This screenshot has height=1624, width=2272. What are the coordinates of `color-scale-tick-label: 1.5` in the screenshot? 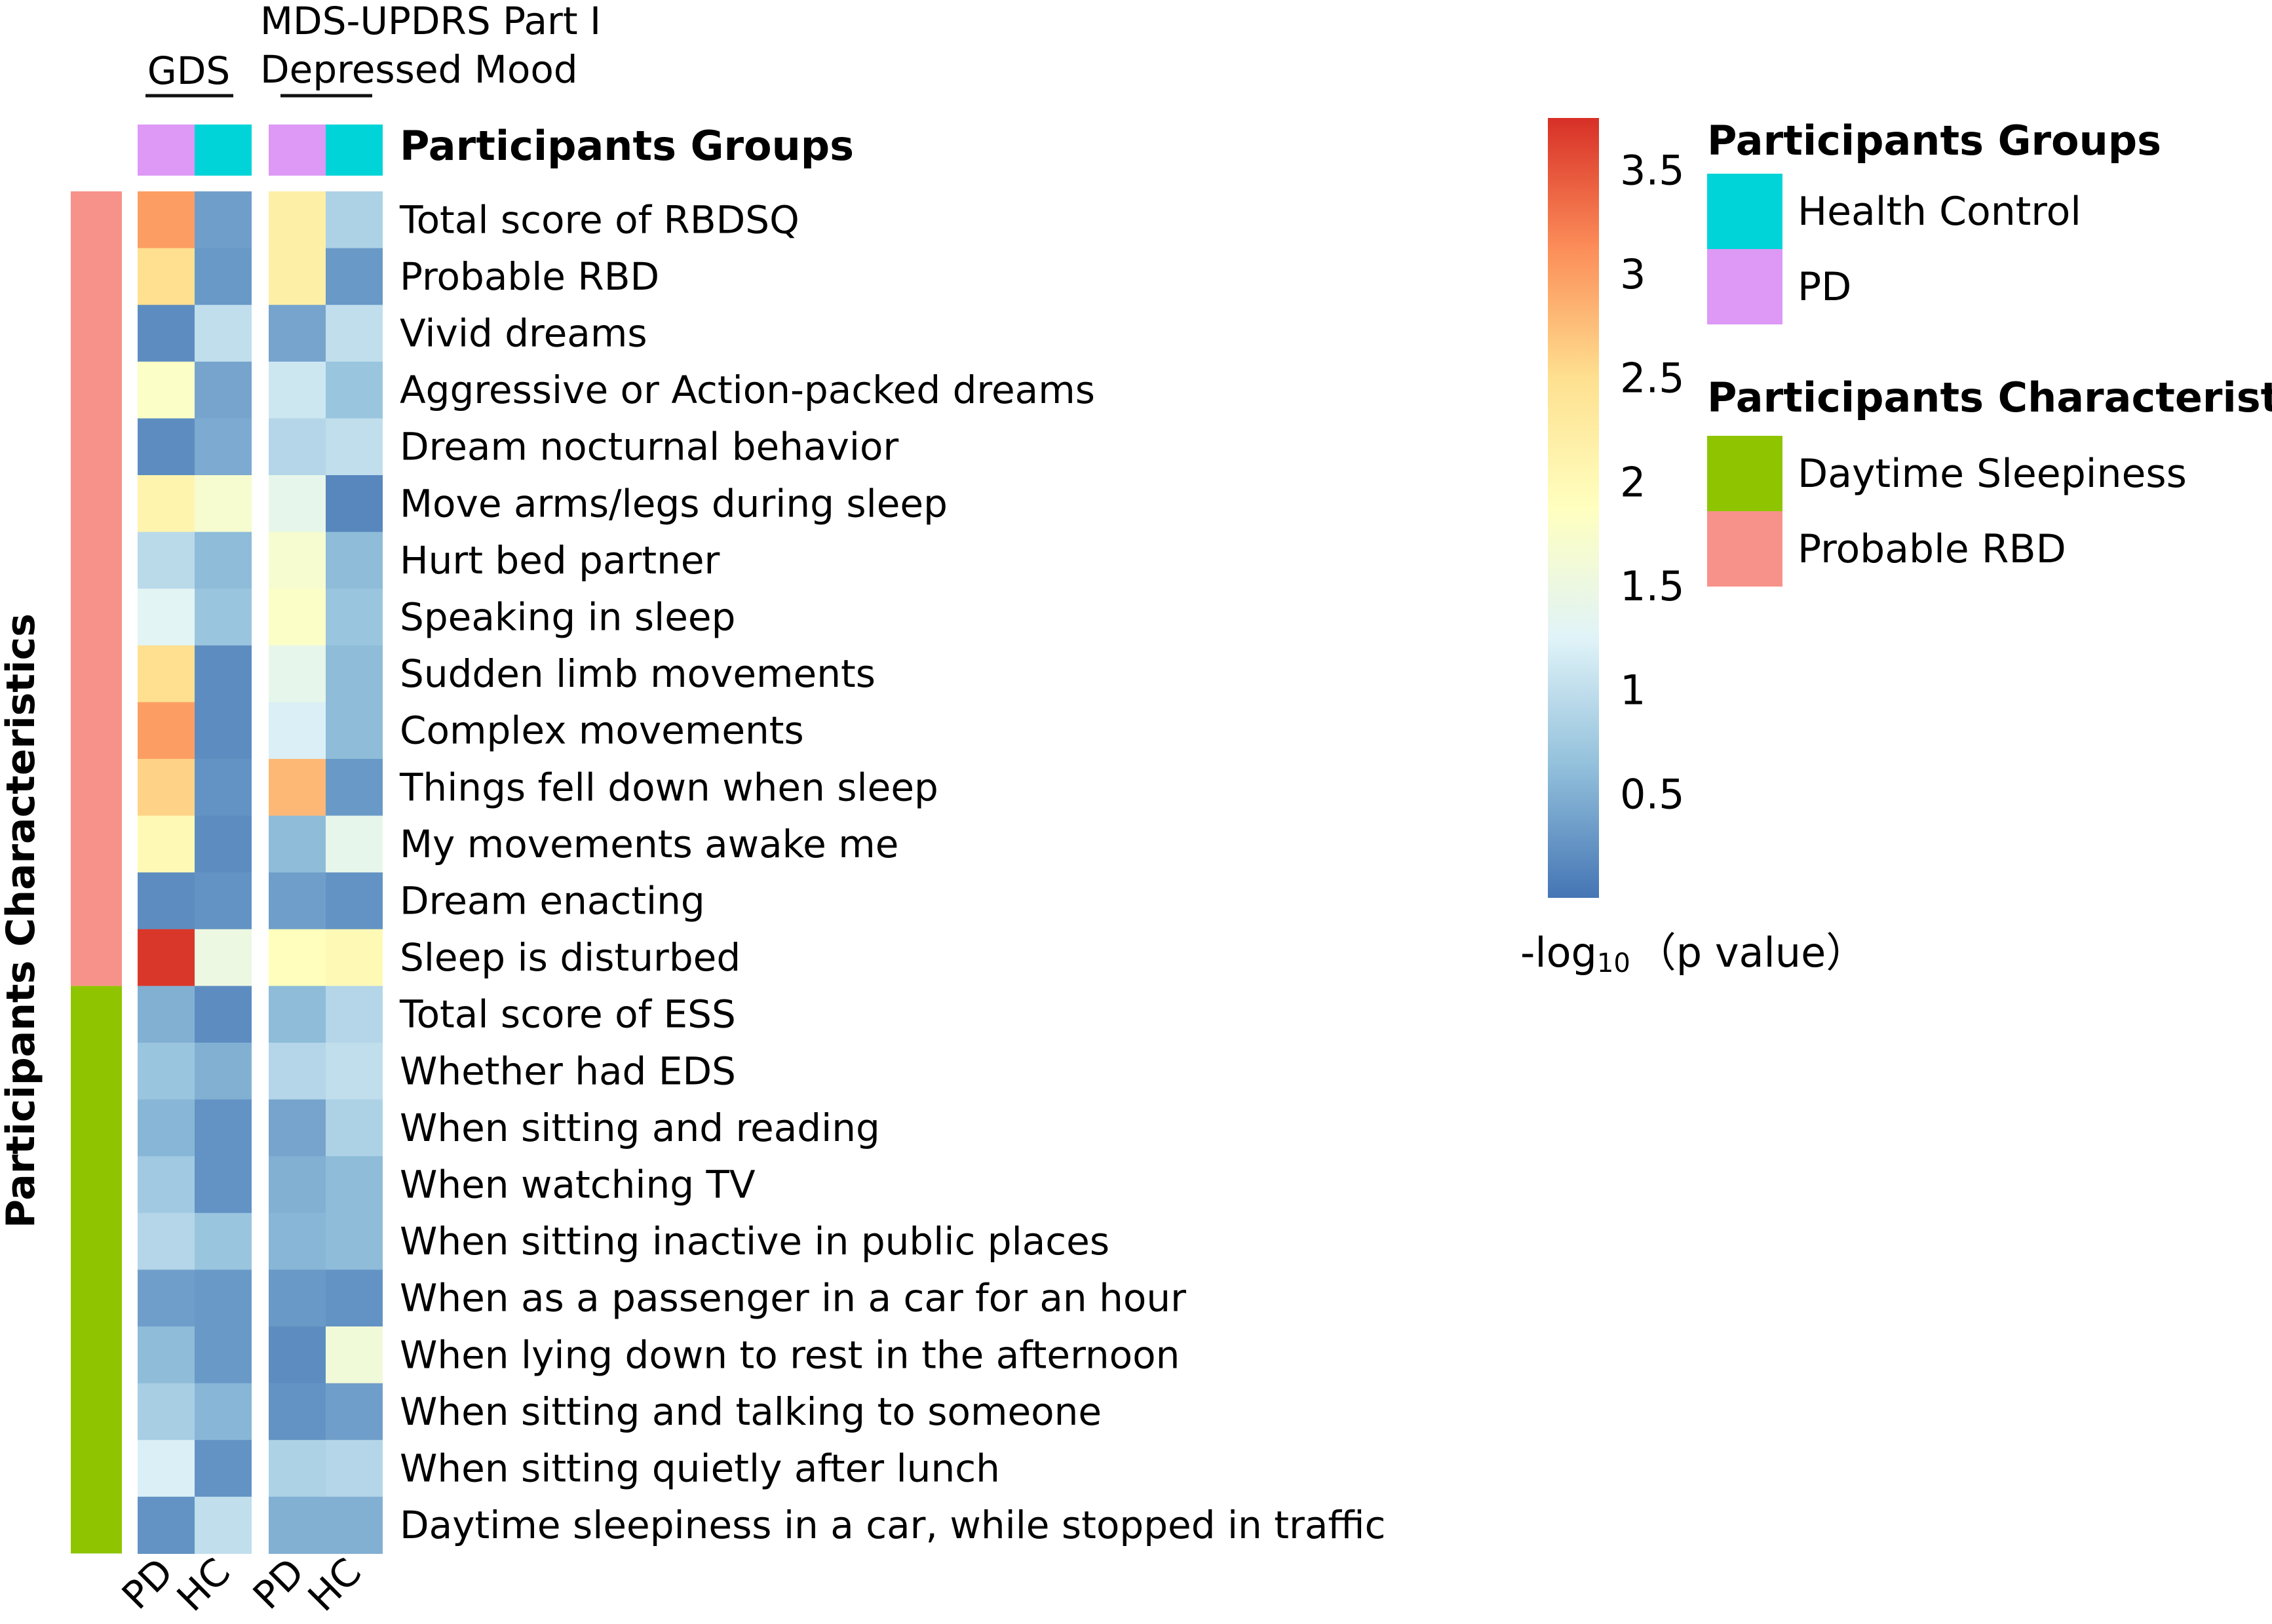 It's located at (1653, 586).